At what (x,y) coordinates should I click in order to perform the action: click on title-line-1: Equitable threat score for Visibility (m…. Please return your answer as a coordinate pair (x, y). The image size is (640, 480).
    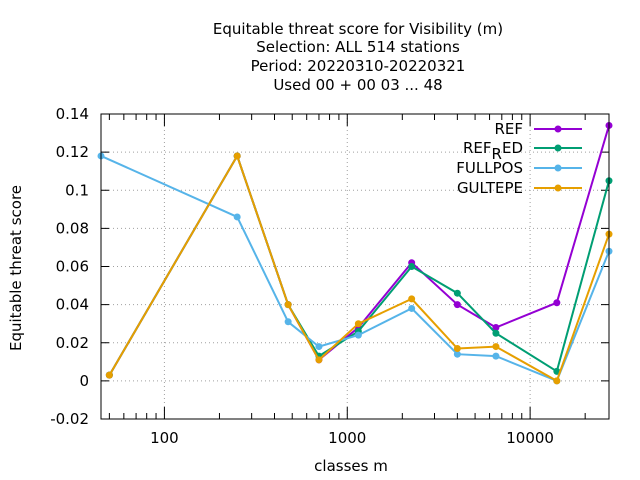
    Looking at the image, I should click on (358, 29).